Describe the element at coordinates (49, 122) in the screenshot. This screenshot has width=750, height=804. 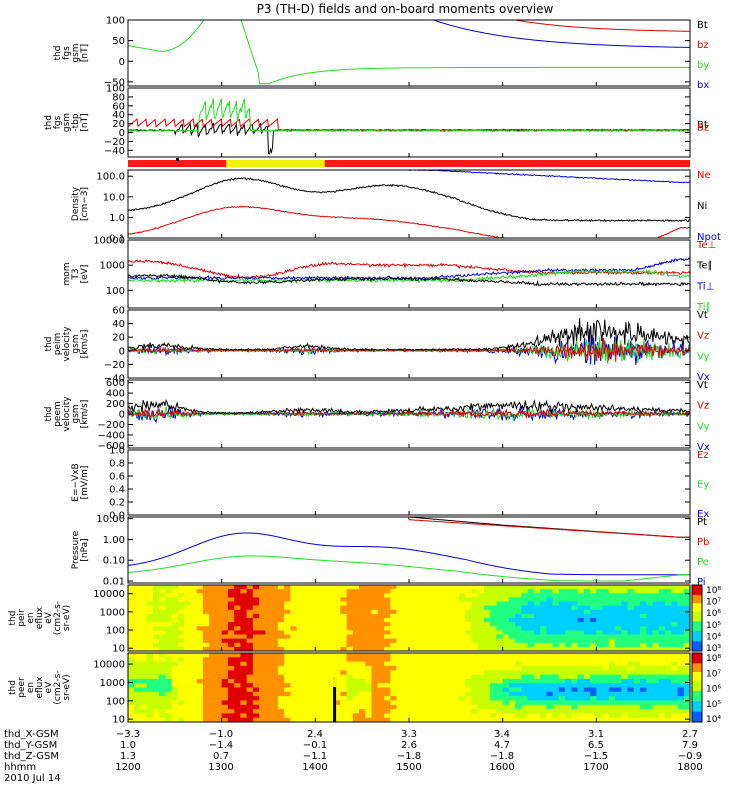
I see `y-axis-label-line: thd` at that location.